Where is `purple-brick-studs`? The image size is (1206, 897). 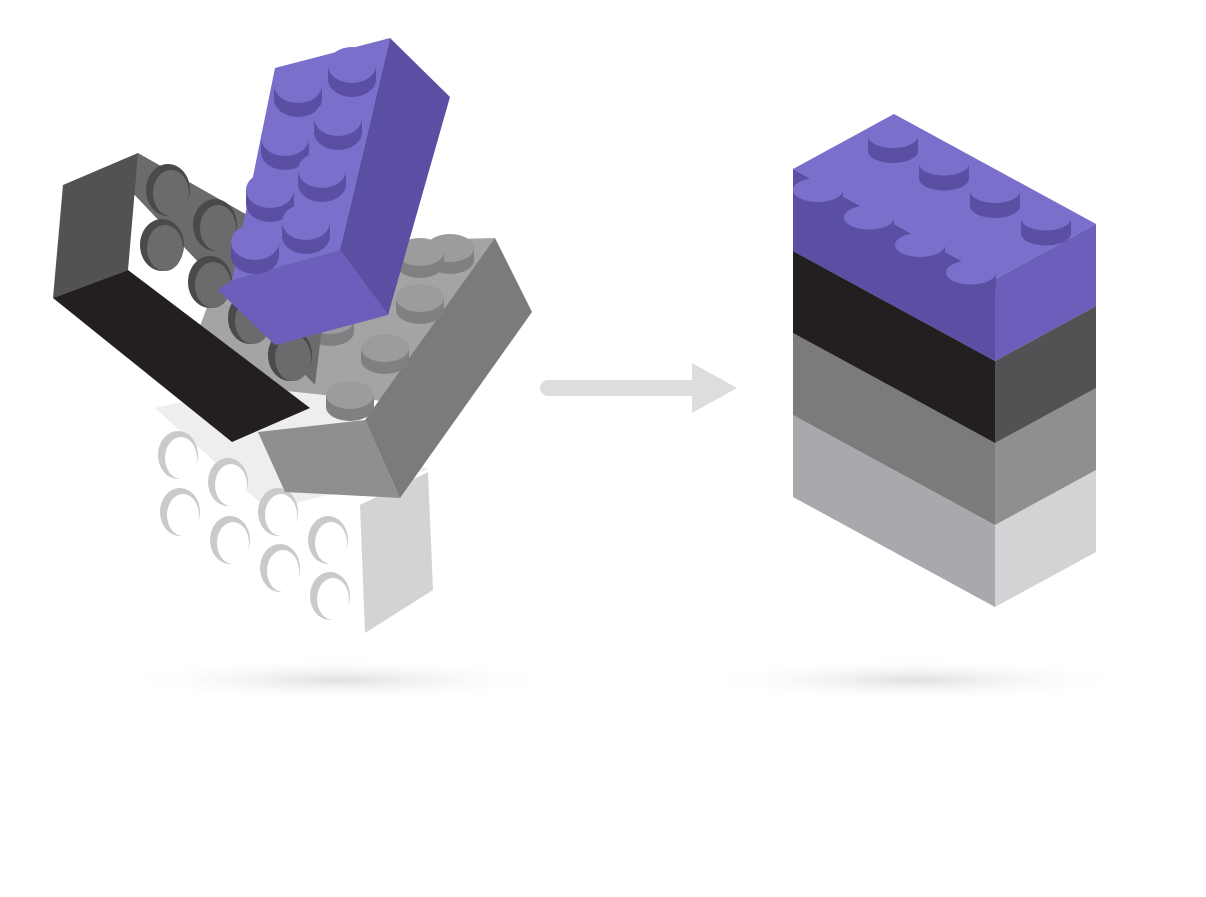
purple-brick-studs is located at coordinates (303, 160).